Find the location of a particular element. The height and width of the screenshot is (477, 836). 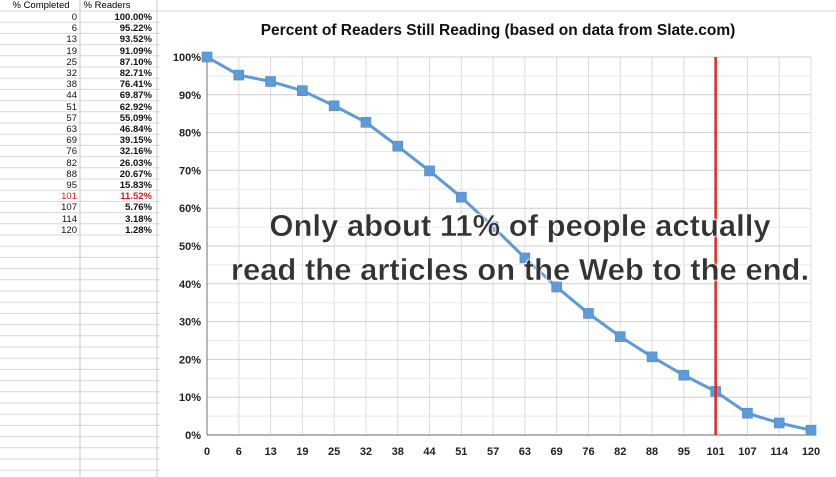

x-tick-label: 76 is located at coordinates (588, 452).